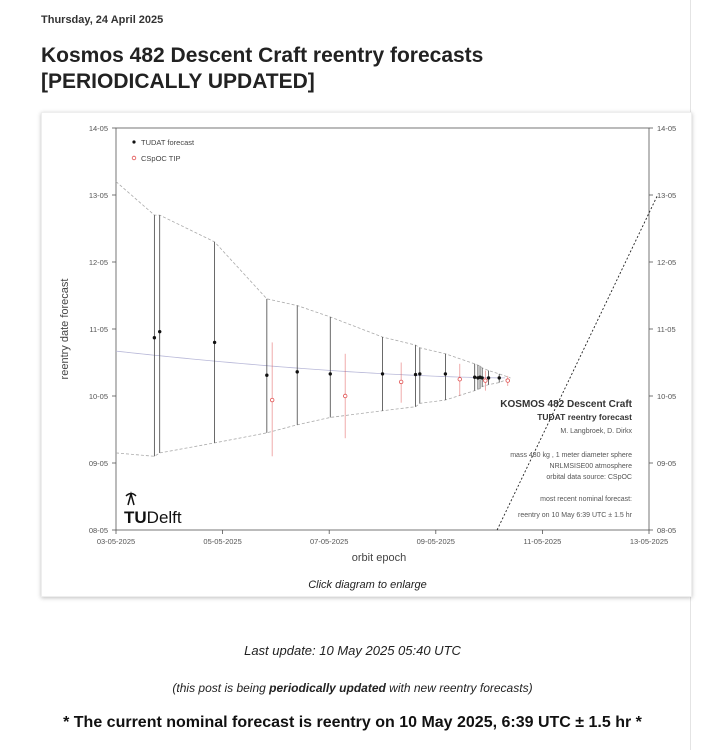 The width and height of the screenshot is (705, 750). I want to click on y-tick-label-right: 12-05, so click(666, 262).